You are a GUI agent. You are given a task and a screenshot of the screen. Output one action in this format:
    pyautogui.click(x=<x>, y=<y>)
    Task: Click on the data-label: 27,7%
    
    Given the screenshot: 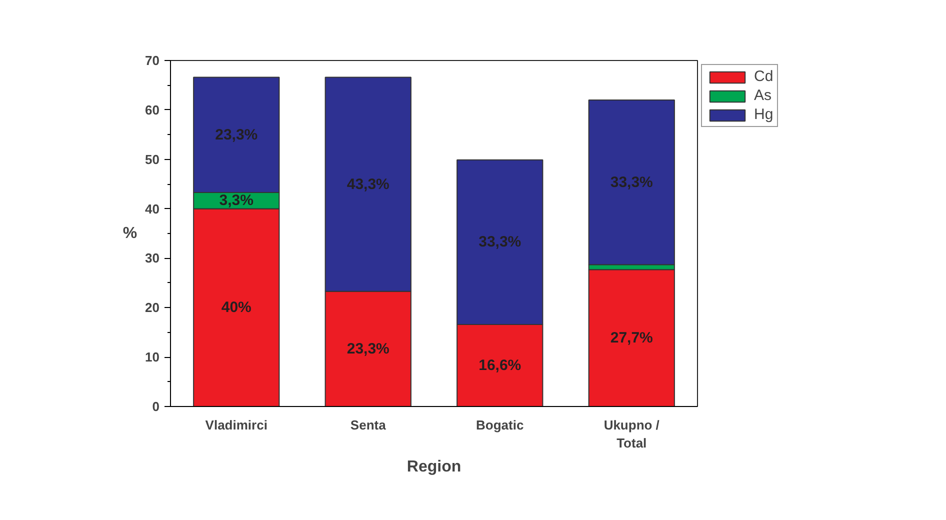 What is the action you would take?
    pyautogui.click(x=631, y=338)
    